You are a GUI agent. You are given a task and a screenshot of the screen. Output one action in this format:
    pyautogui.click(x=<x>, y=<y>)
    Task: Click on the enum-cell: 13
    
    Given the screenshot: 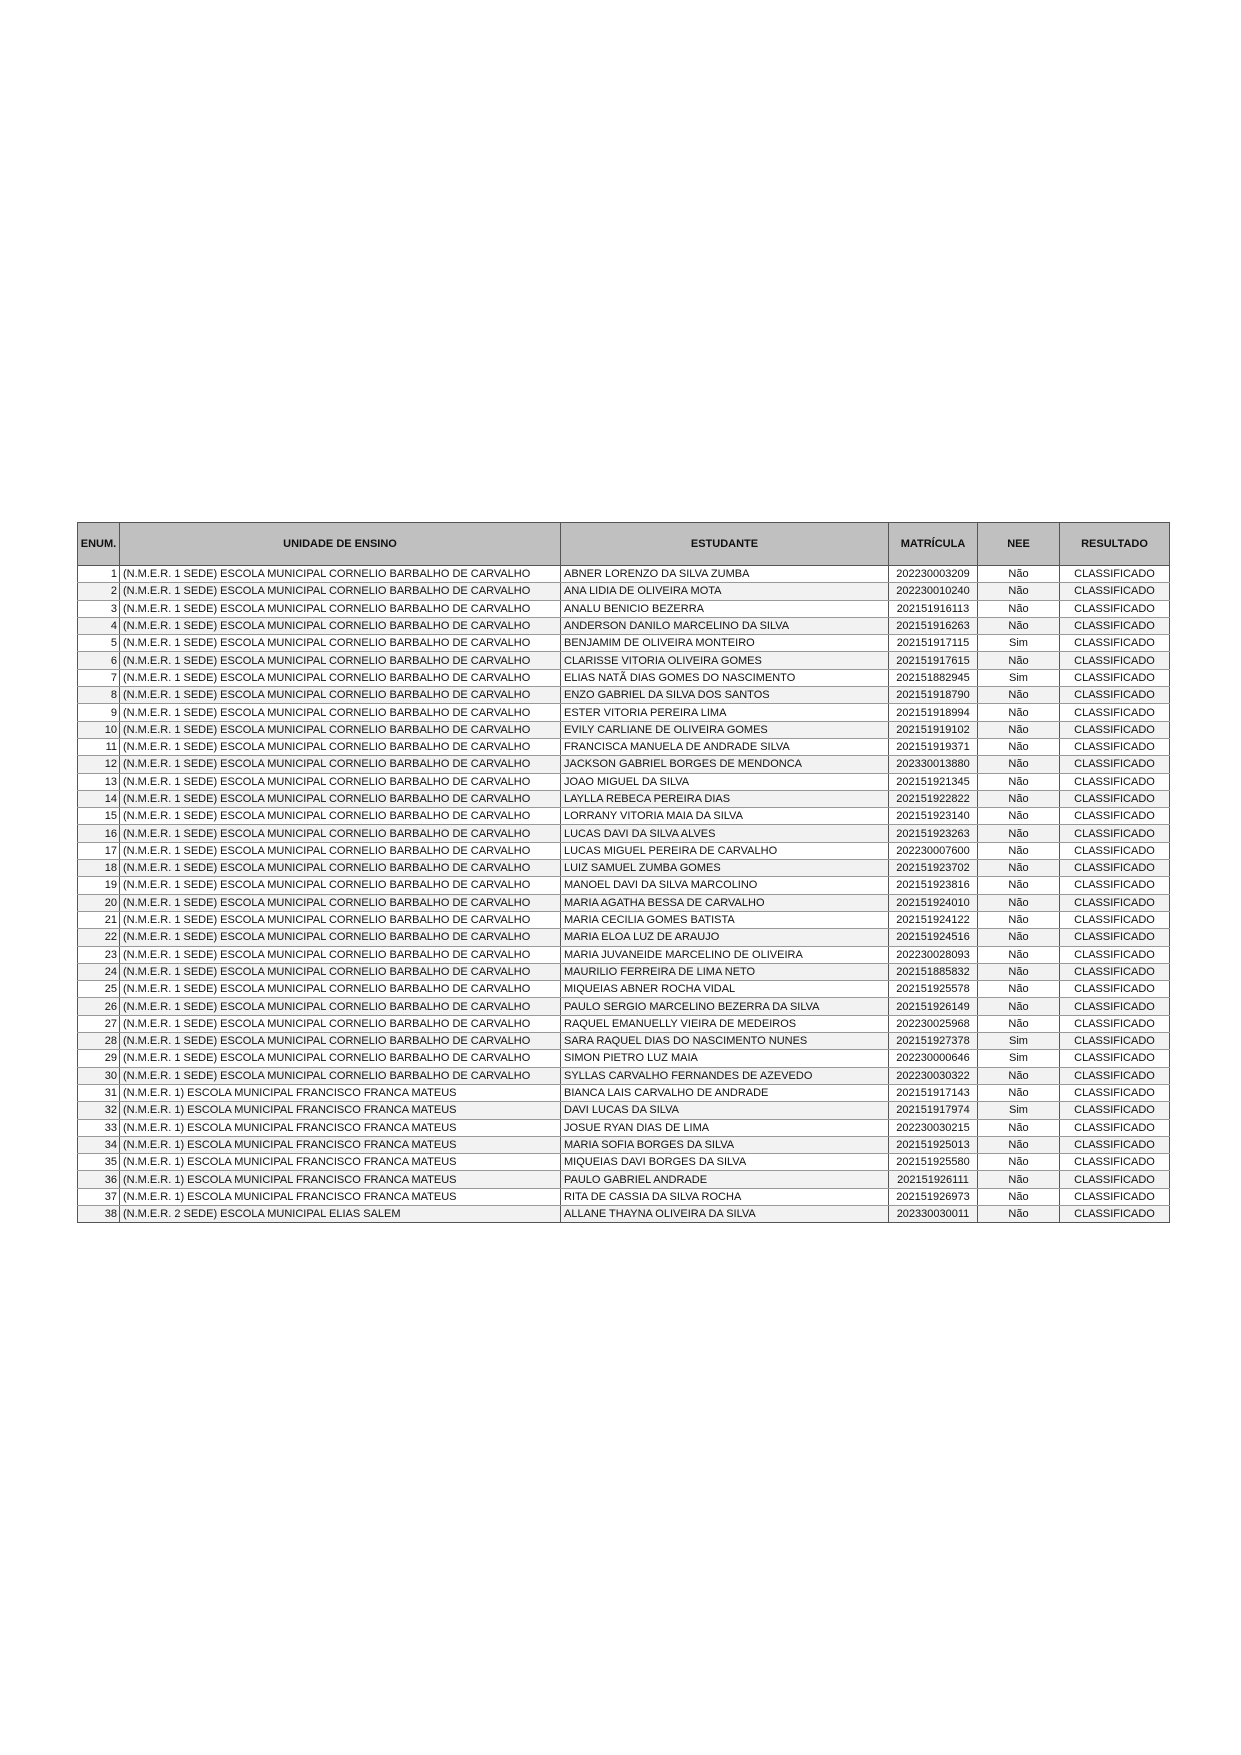 What is the action you would take?
    pyautogui.click(x=98, y=782)
    